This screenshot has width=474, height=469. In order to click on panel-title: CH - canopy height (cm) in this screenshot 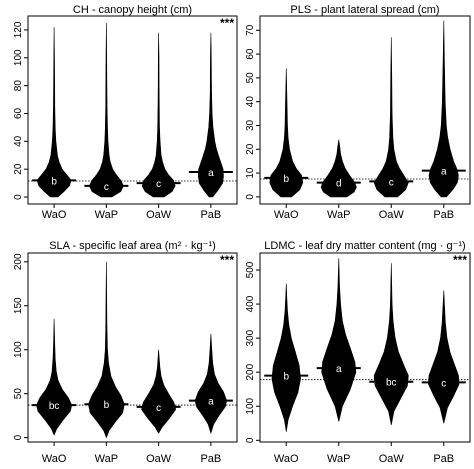, I will do `click(132, 10)`.